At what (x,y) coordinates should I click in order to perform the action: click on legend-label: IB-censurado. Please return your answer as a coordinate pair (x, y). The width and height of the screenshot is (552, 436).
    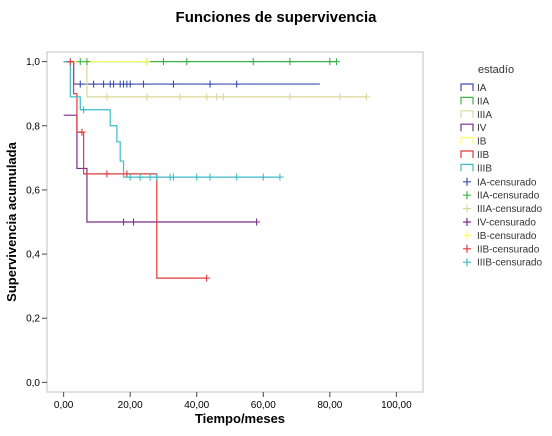
    Looking at the image, I should click on (507, 236).